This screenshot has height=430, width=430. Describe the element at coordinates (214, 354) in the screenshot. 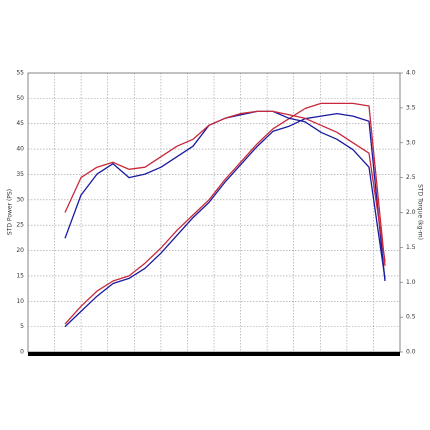

I see `x-axis-bar` at that location.